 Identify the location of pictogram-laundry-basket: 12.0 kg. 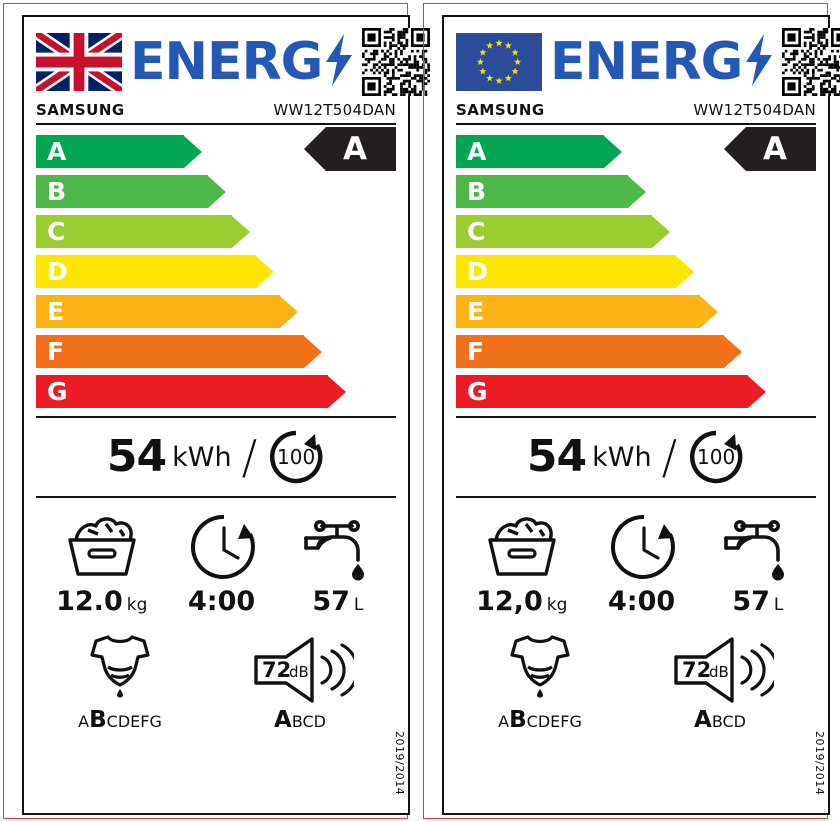
(101, 562).